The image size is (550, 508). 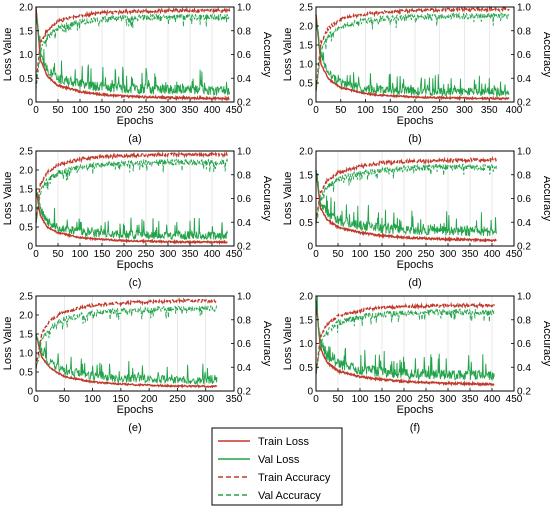 I want to click on legend-label: Val Loss, so click(x=279, y=460).